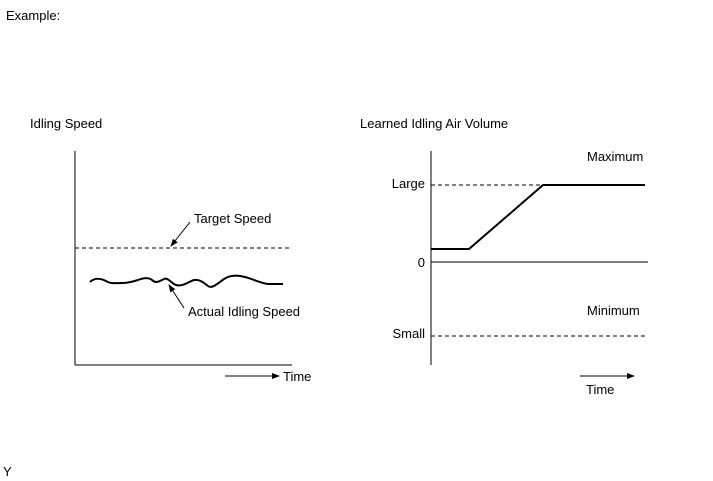 The image size is (713, 481). I want to click on left-time-label: Time, so click(297, 376).